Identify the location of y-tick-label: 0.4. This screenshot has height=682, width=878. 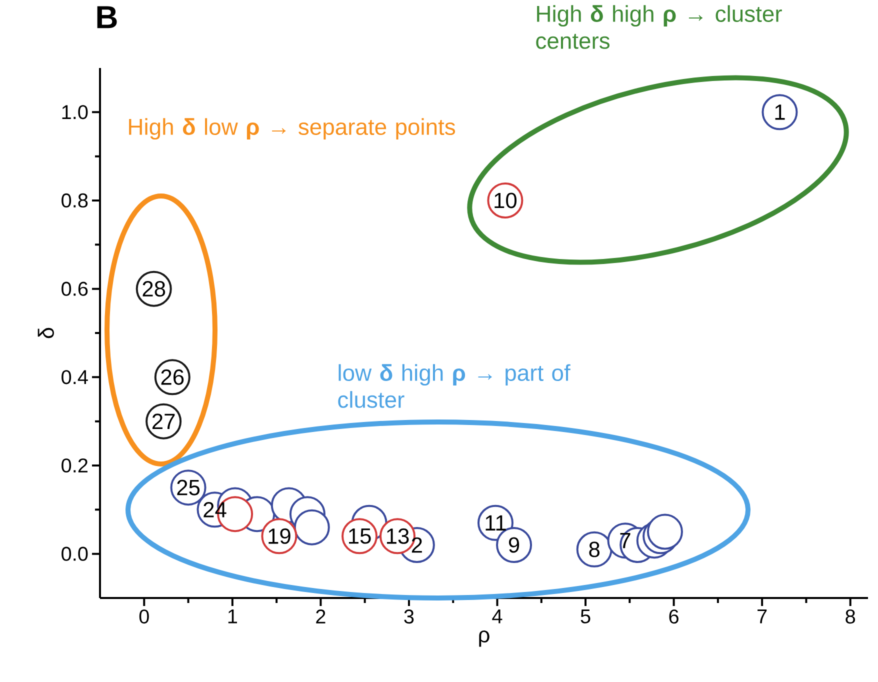
(75, 377).